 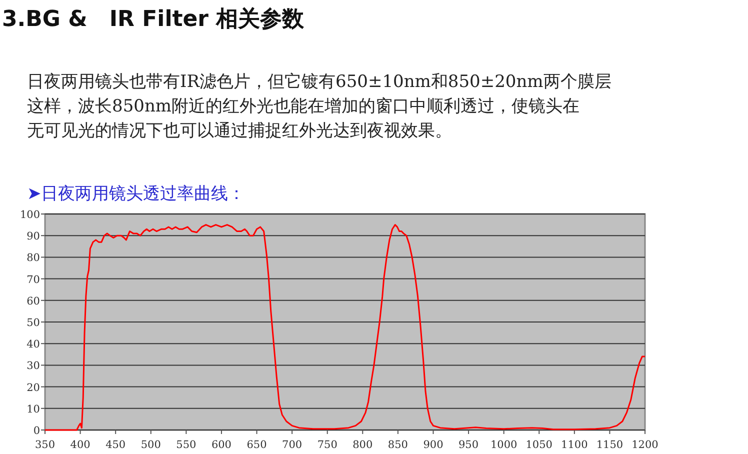 What do you see at coordinates (116, 445) in the screenshot?
I see `x-tick-label: 450` at bounding box center [116, 445].